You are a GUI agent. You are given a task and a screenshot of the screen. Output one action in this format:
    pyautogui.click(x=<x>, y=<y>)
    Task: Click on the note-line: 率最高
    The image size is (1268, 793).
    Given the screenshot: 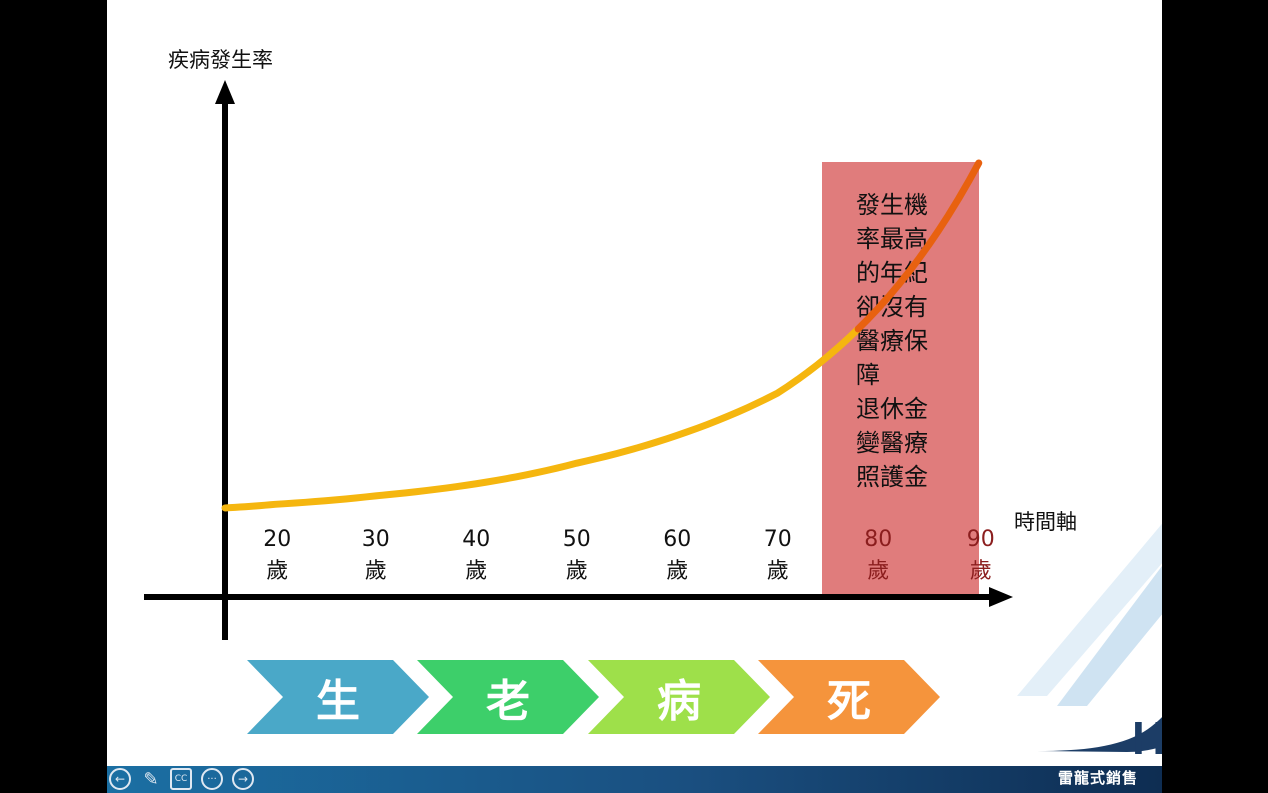 What is the action you would take?
    pyautogui.click(x=892, y=239)
    